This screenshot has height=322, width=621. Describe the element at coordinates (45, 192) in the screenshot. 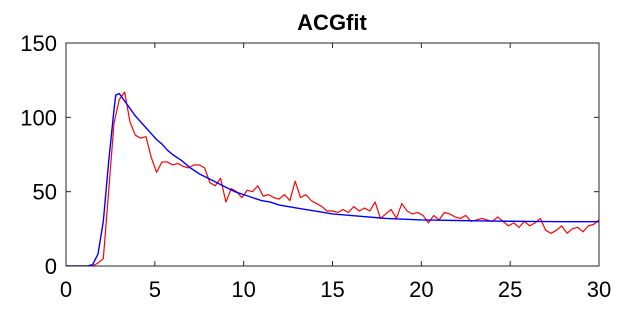

I see `y-tick-label: 50` at that location.